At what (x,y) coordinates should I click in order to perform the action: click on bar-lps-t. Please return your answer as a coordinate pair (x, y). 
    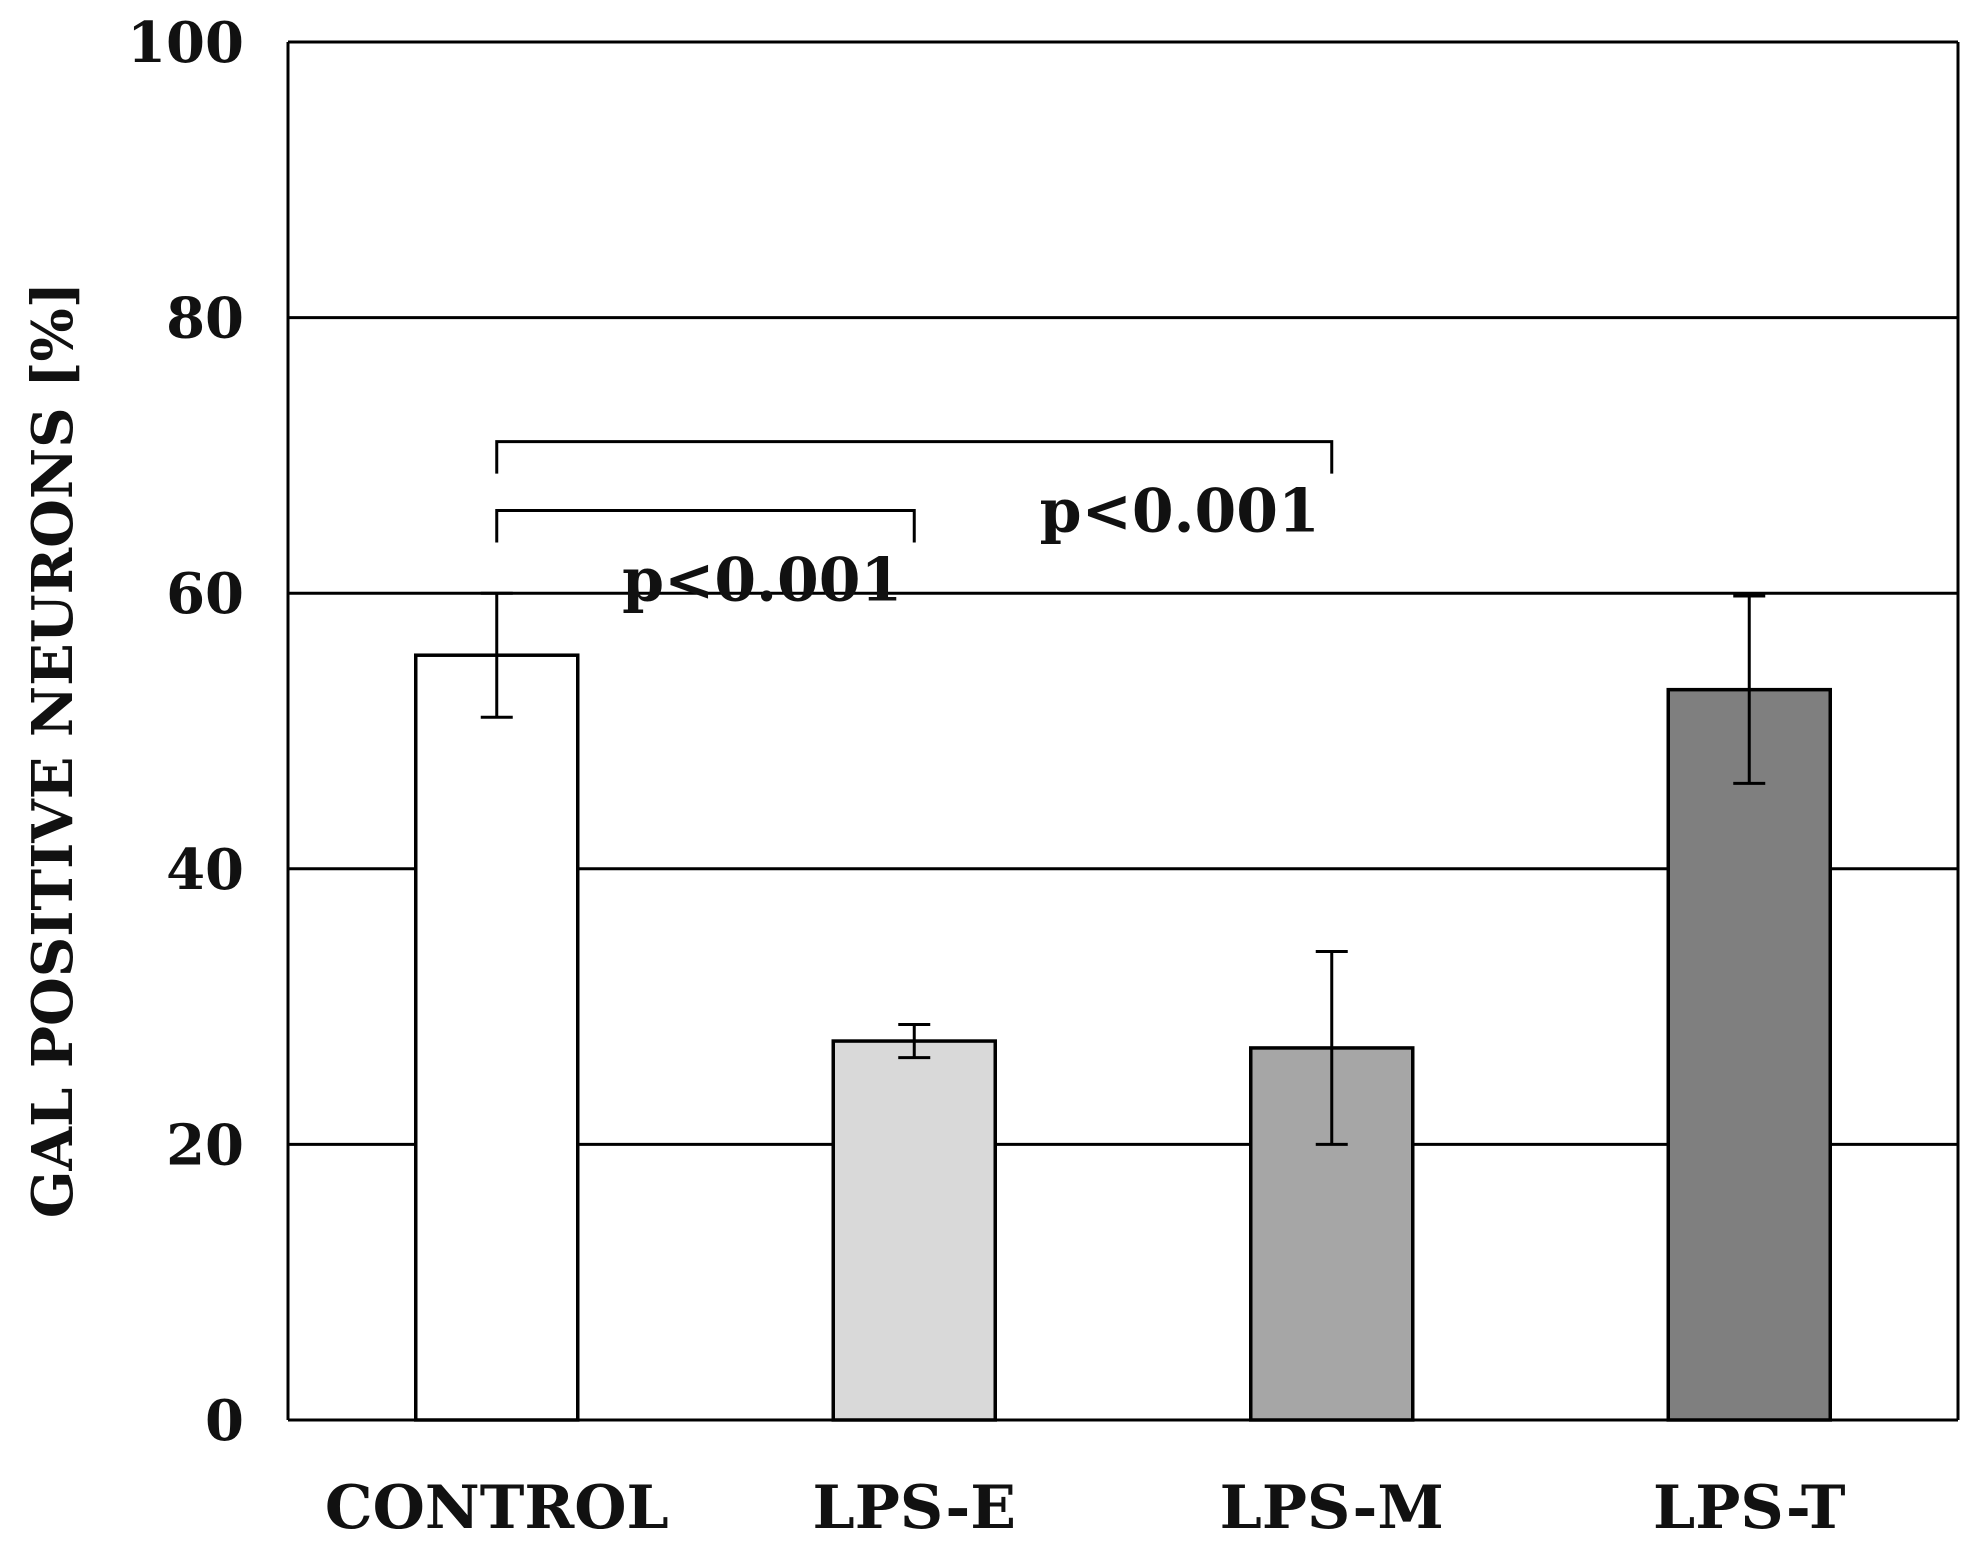
    Looking at the image, I should click on (1749, 1054).